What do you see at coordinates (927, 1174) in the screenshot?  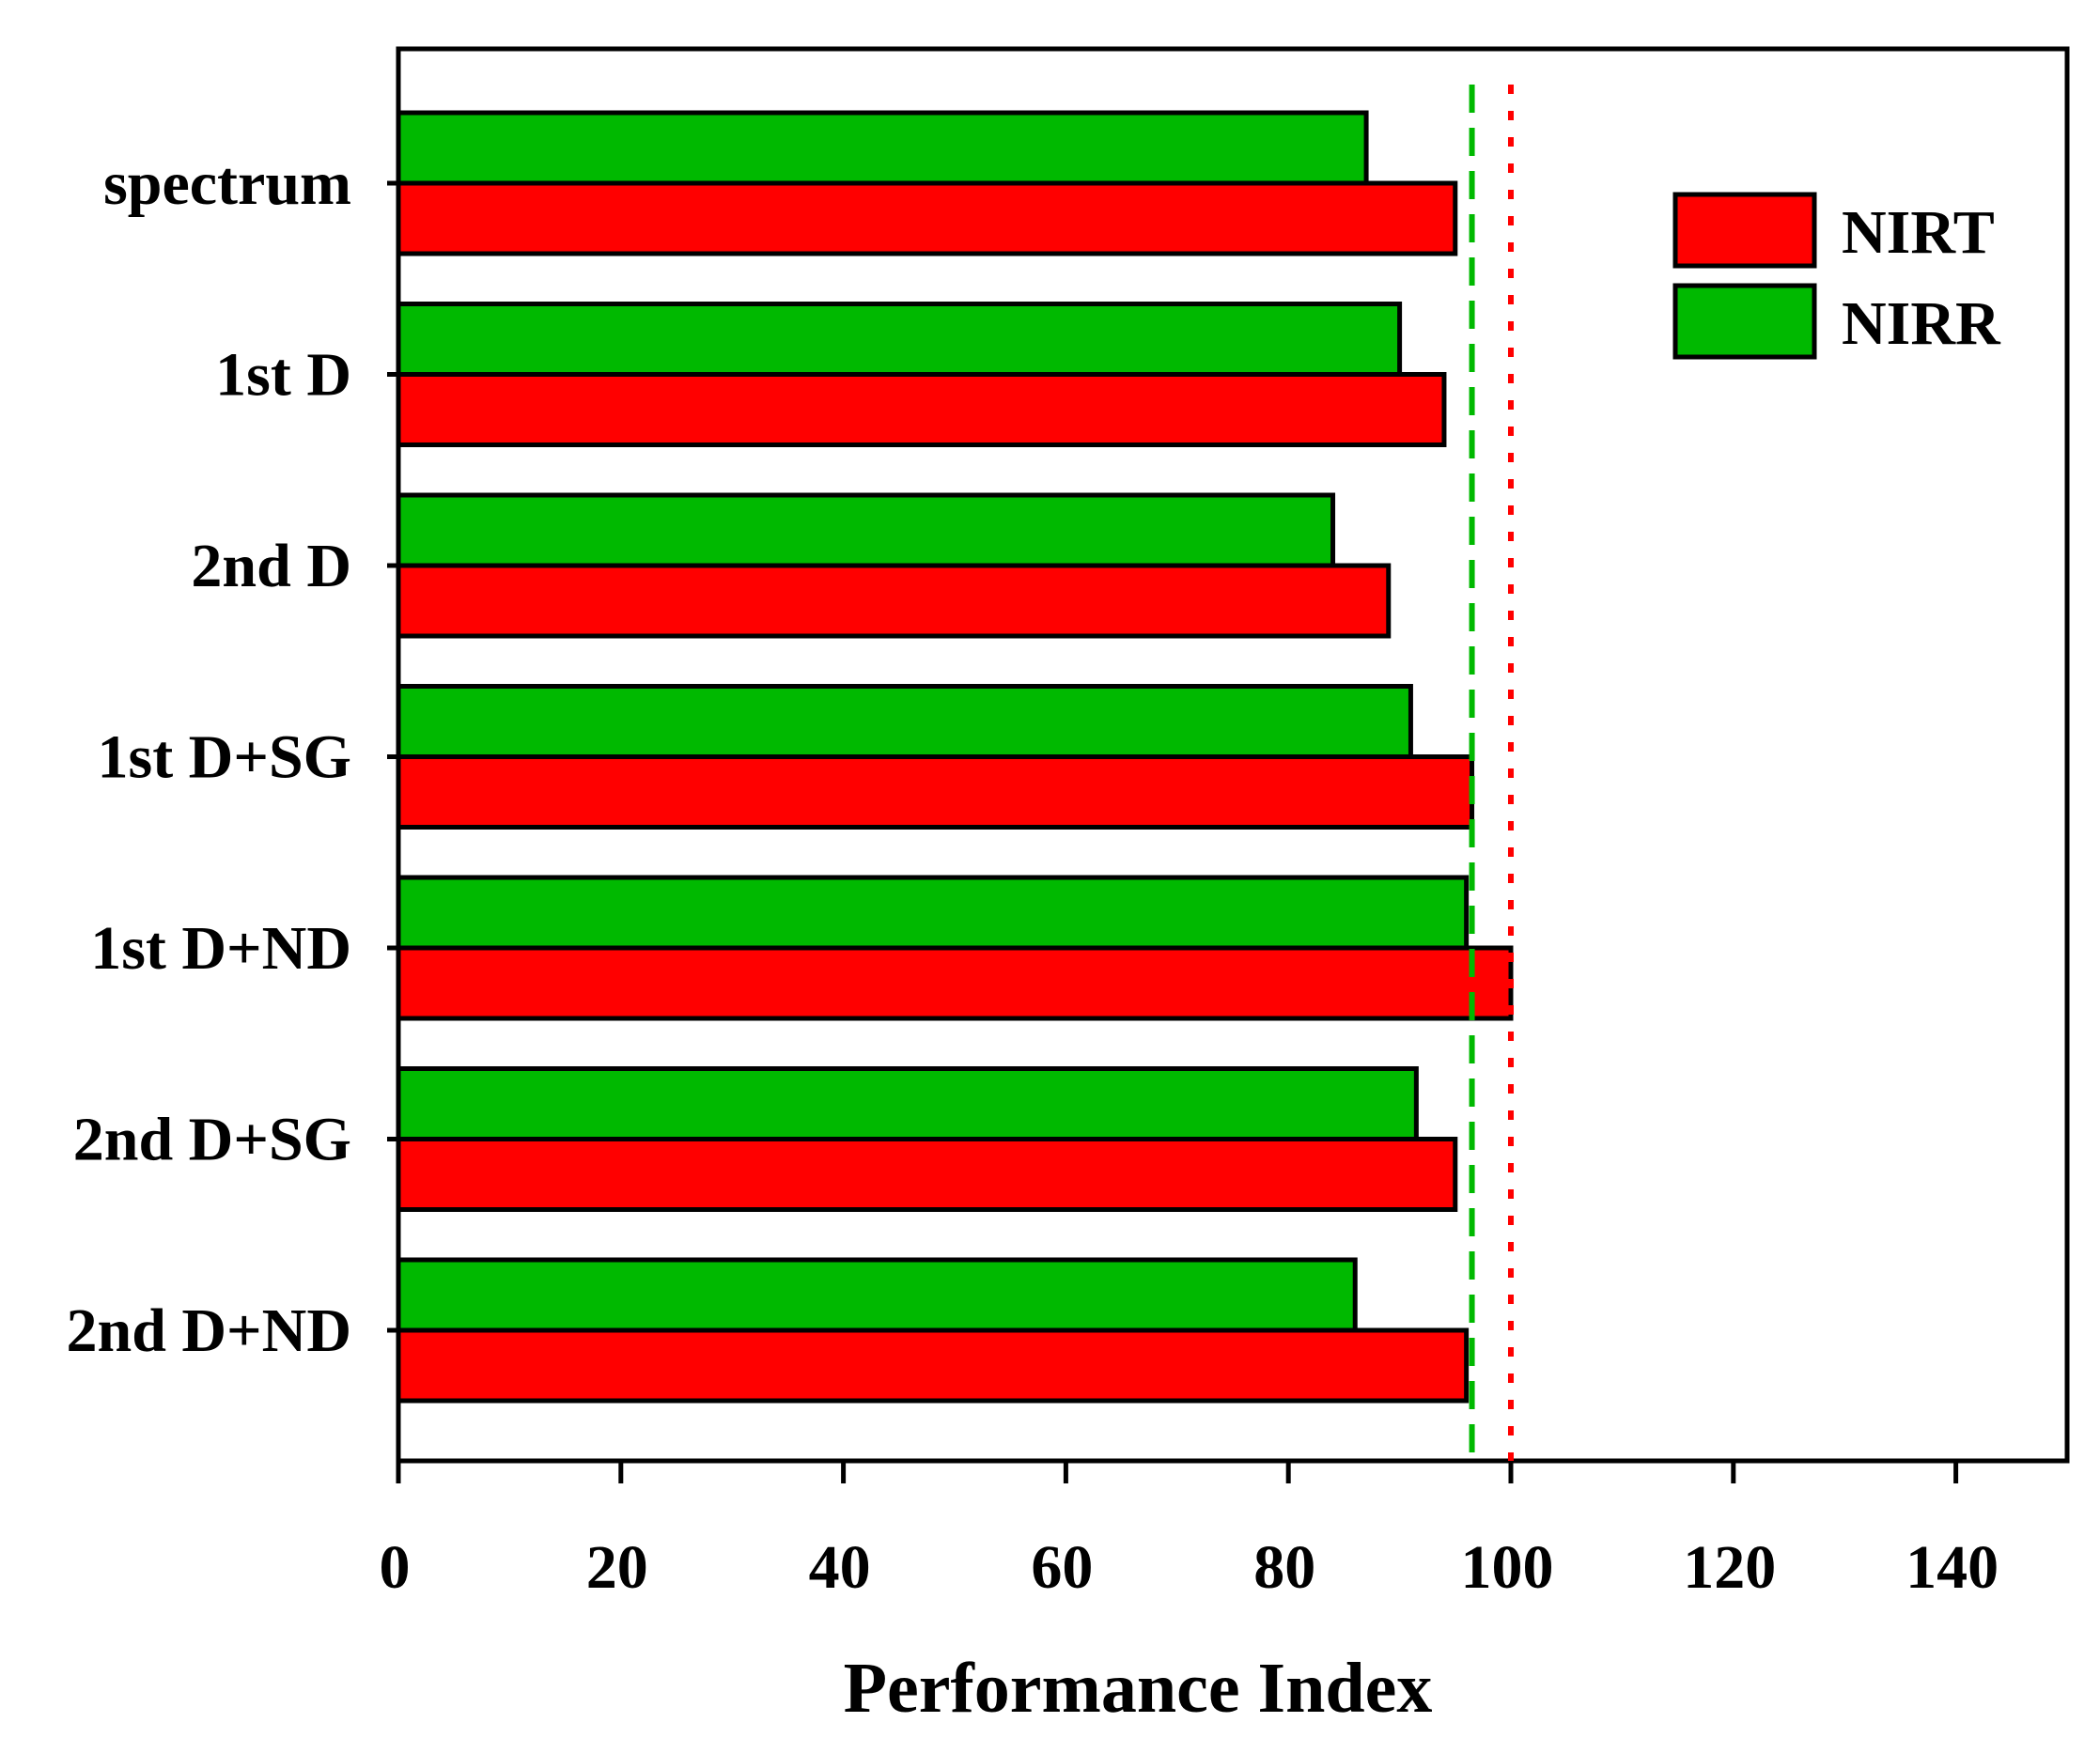 I see `bar-nirt-2nd-d-sg` at bounding box center [927, 1174].